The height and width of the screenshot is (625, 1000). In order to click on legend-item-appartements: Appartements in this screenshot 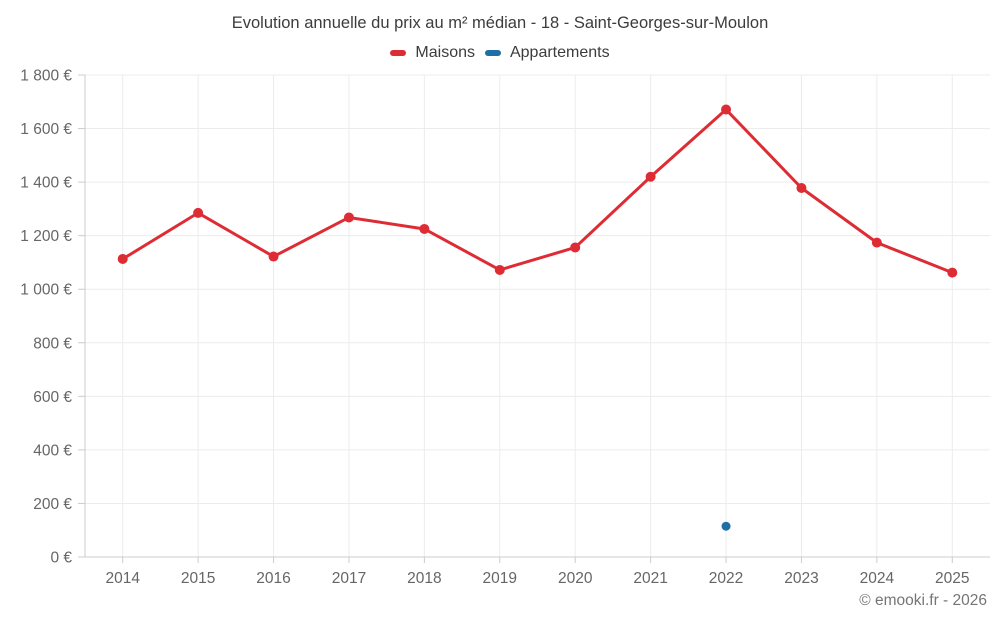, I will do `click(547, 53)`.